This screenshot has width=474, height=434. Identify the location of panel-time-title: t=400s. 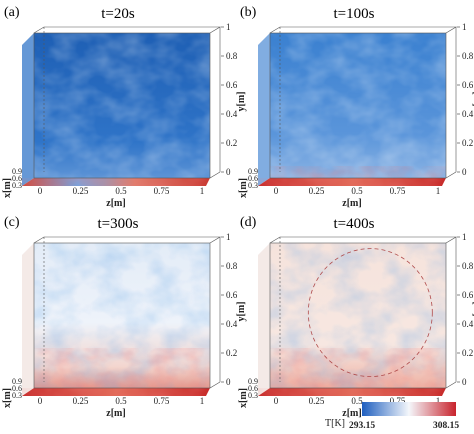
(354, 224).